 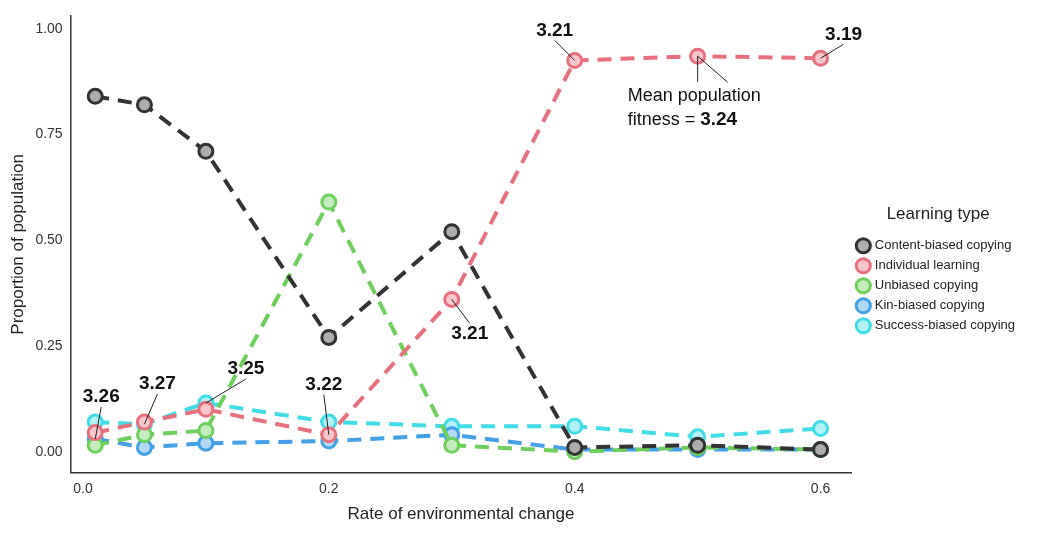 What do you see at coordinates (844, 33) in the screenshot?
I see `annotation: 3.19` at bounding box center [844, 33].